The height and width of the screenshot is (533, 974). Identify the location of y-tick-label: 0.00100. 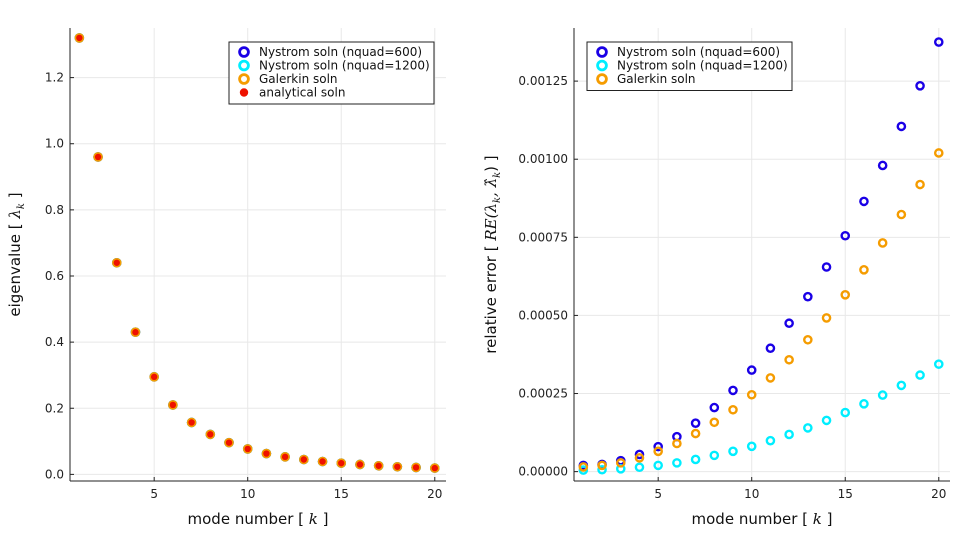
(543, 159).